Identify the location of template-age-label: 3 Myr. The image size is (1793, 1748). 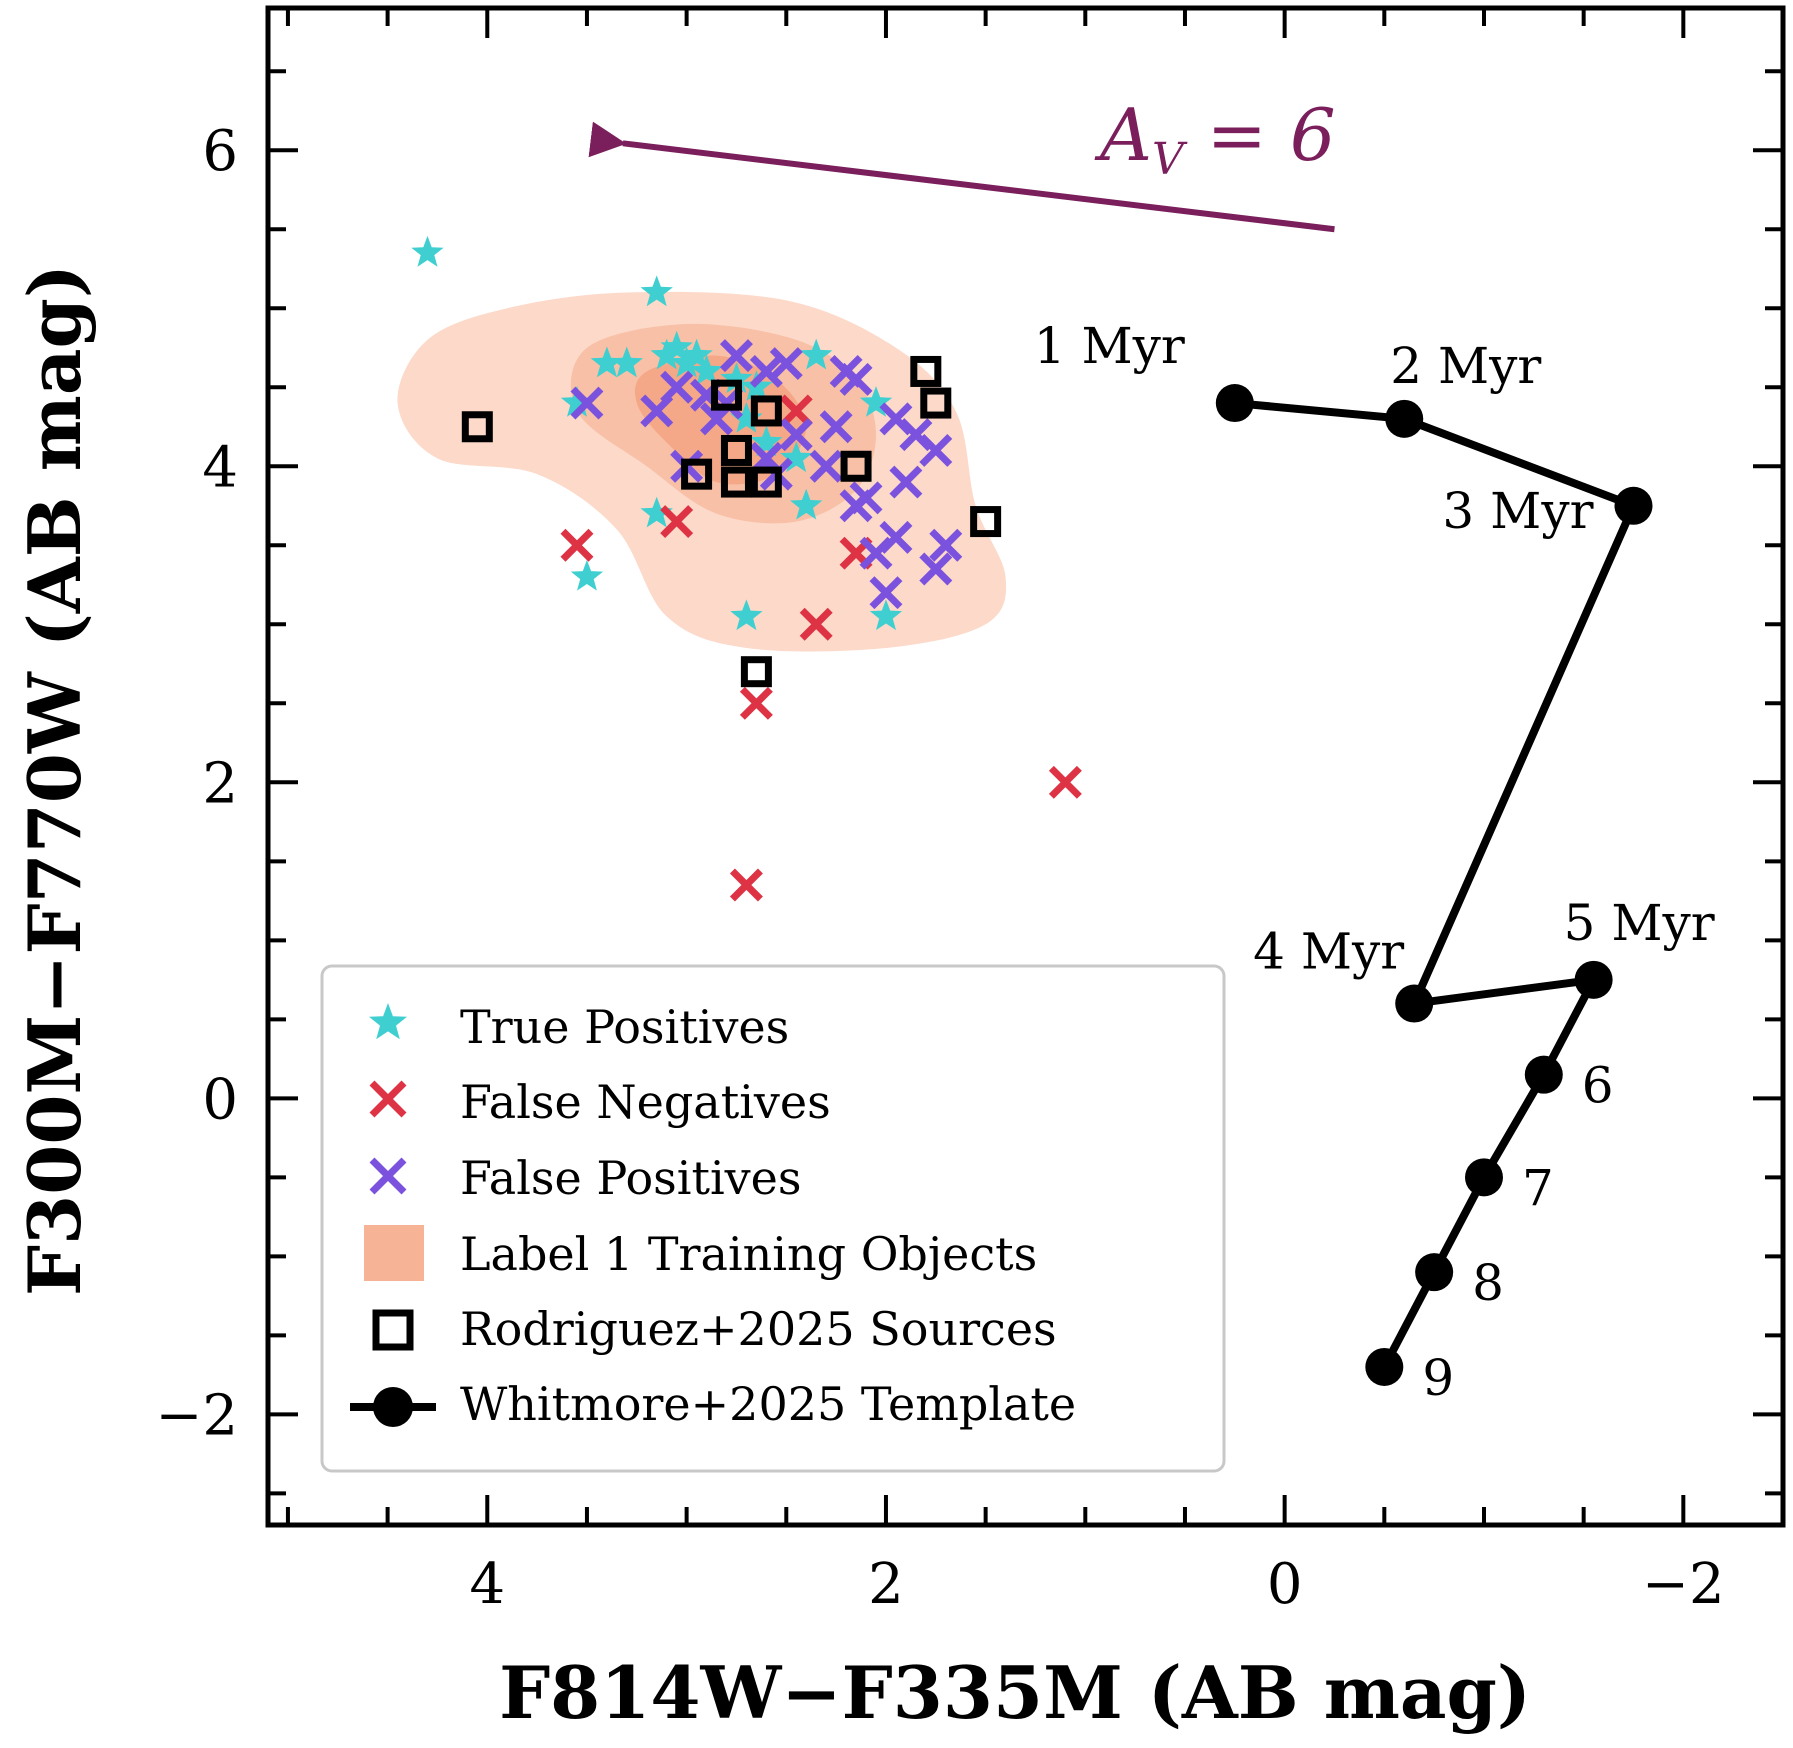
(1517, 511).